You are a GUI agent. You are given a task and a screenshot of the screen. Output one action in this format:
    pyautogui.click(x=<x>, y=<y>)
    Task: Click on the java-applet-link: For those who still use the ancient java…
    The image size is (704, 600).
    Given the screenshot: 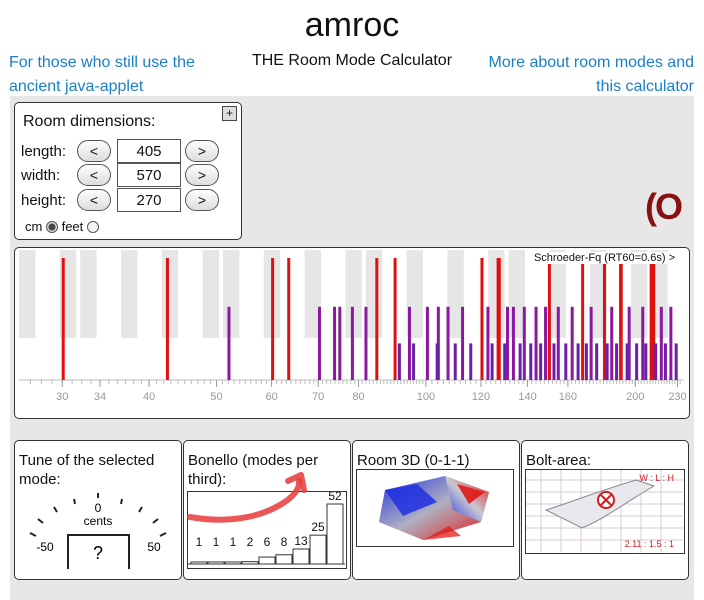 What is the action you would take?
    pyautogui.click(x=102, y=74)
    